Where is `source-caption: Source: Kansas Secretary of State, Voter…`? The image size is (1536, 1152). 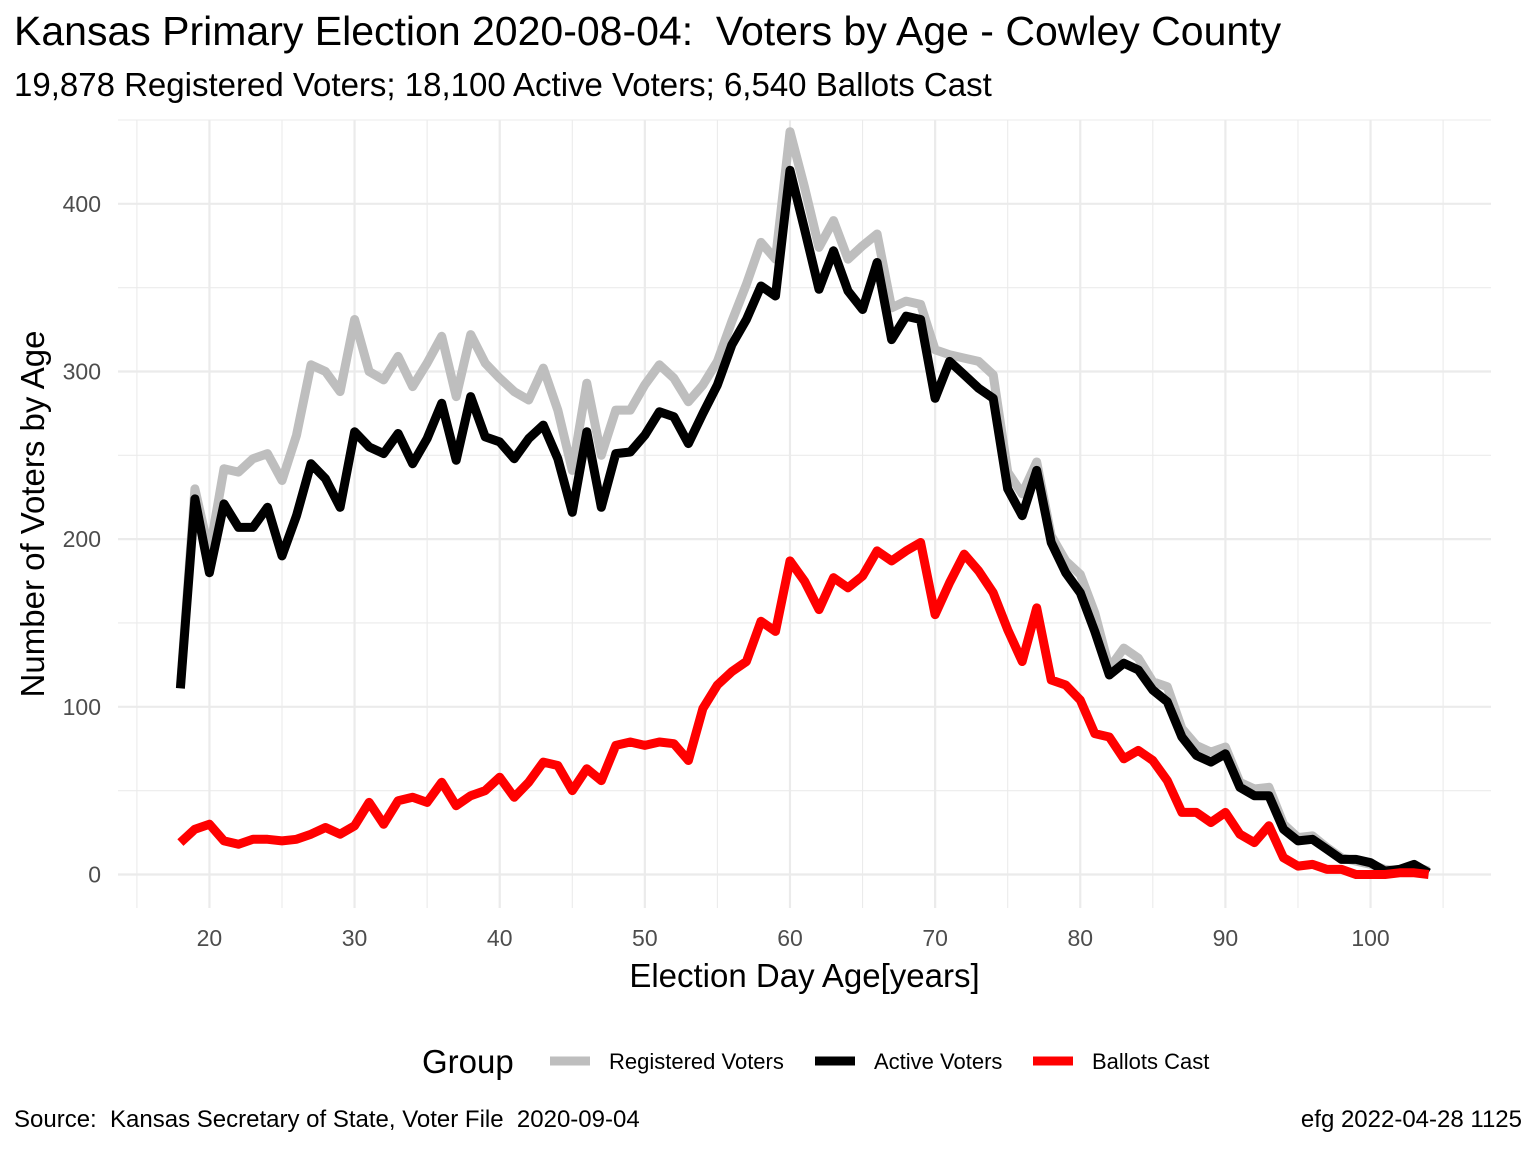
source-caption: Source: Kansas Secretary of State, Voter… is located at coordinates (327, 1119).